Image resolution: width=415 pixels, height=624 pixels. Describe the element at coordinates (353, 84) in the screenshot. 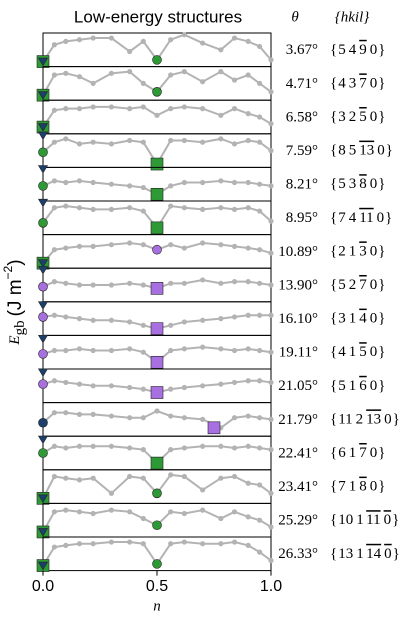

I see `index-digit: 3` at that location.